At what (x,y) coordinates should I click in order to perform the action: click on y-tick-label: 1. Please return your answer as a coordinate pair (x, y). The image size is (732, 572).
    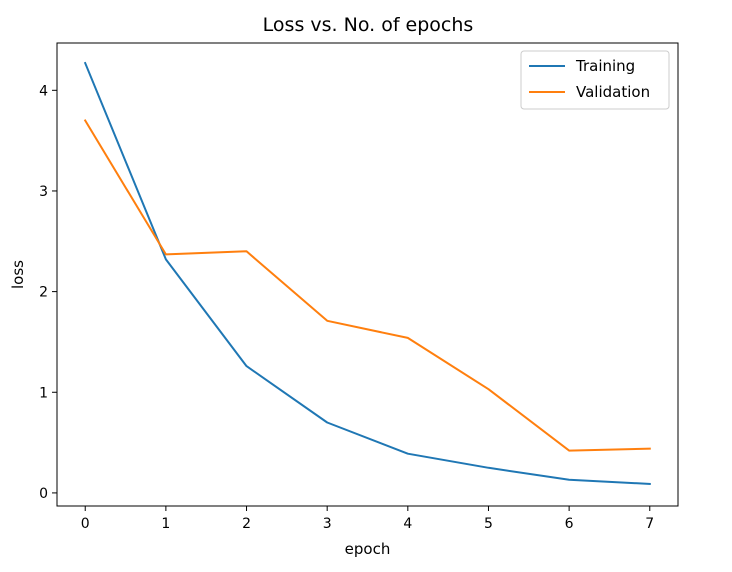
    Looking at the image, I should click on (43, 393).